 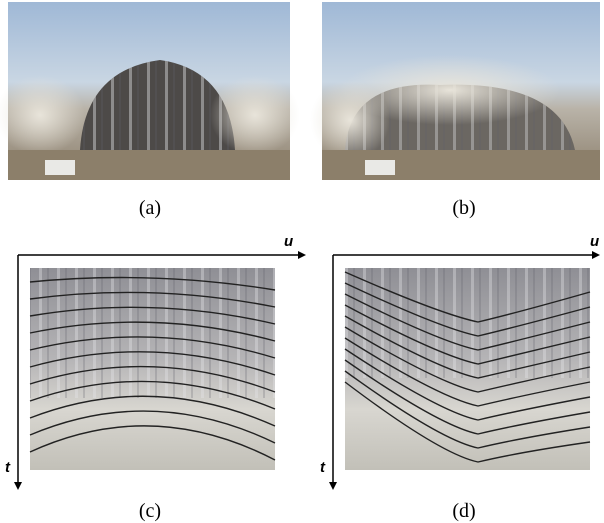 I want to click on caption: (b), so click(x=463, y=208).